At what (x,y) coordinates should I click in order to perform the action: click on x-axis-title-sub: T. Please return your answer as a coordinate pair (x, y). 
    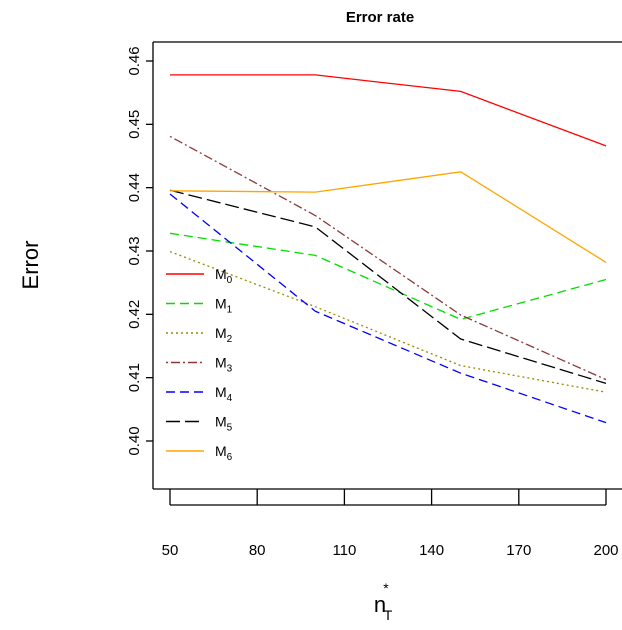
    Looking at the image, I should click on (388, 615).